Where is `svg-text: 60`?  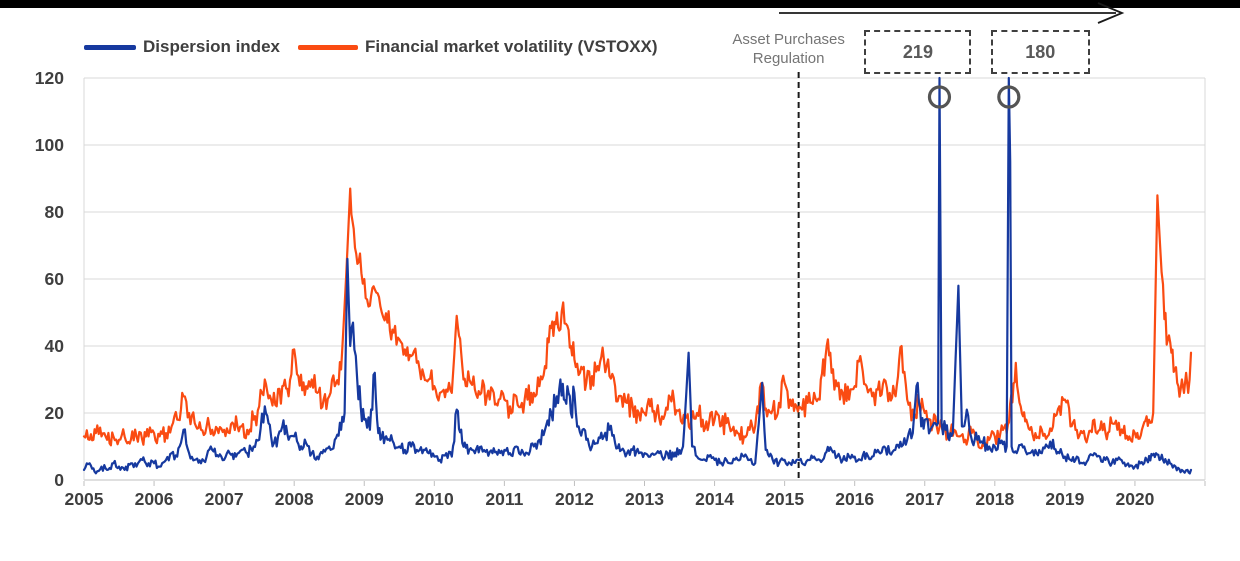 svg-text: 60 is located at coordinates (55, 279).